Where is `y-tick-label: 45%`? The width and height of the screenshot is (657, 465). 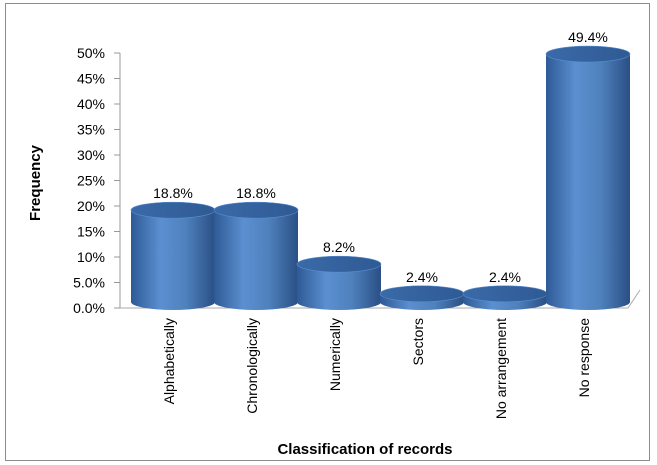 y-tick-label: 45% is located at coordinates (91, 79).